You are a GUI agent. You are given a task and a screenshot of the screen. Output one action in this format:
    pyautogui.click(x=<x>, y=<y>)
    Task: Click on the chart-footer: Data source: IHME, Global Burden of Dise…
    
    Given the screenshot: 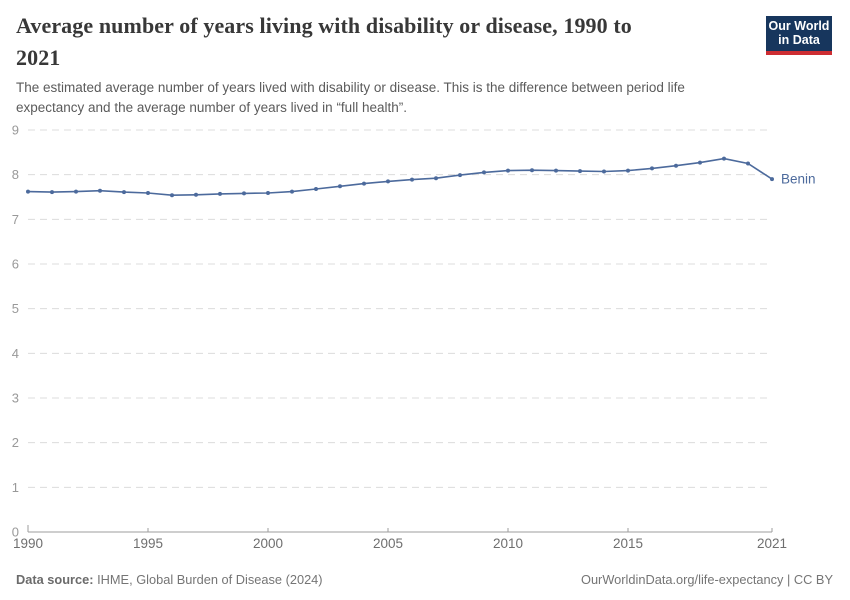 What is the action you would take?
    pyautogui.click(x=424, y=579)
    